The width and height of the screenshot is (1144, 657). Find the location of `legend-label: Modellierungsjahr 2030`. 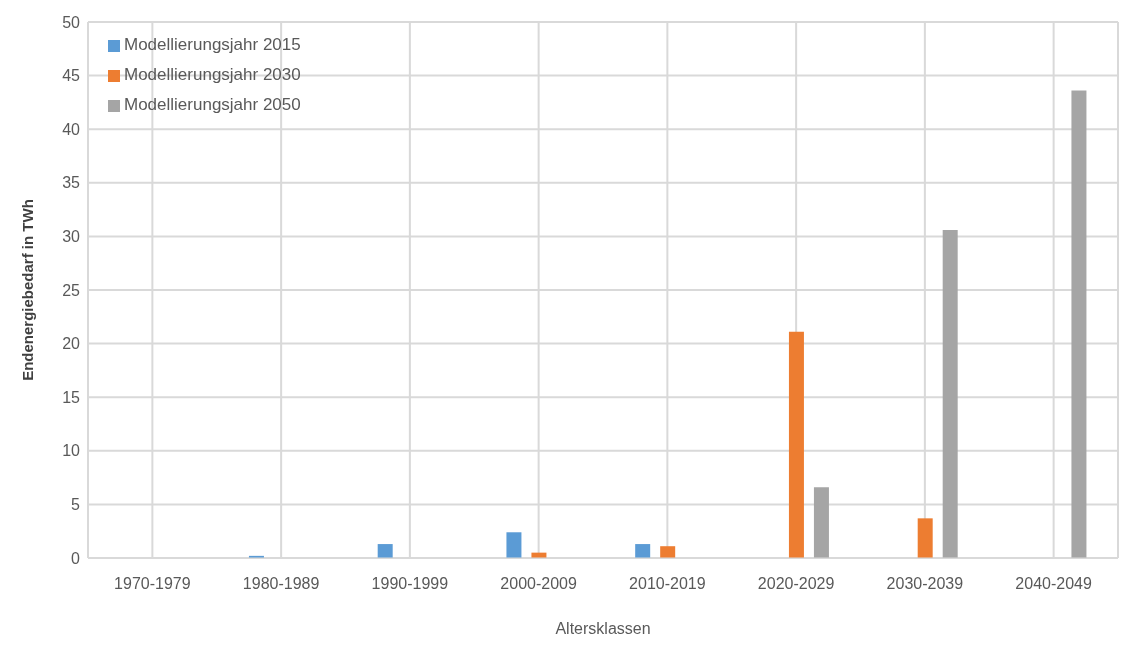

legend-label: Modellierungsjahr 2030 is located at coordinates (212, 74).